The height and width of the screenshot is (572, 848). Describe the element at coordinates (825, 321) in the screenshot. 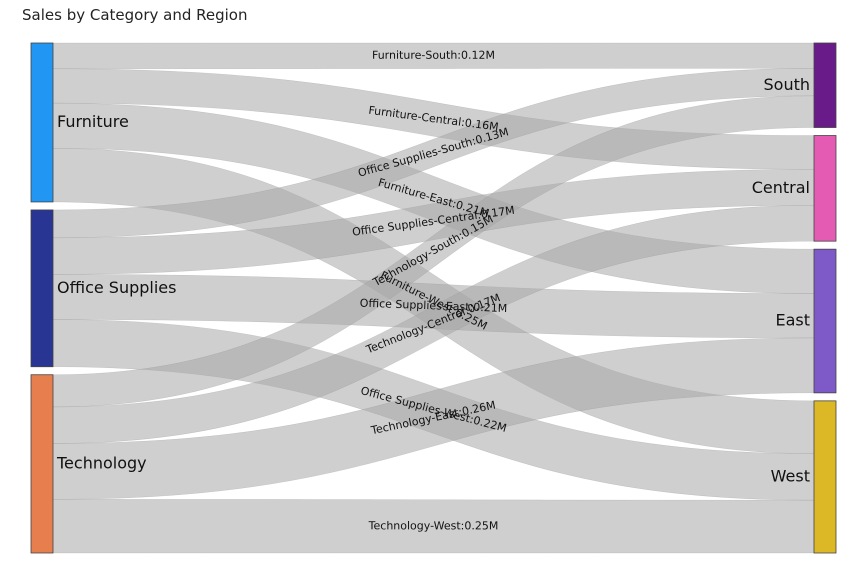

I see `node-east` at that location.